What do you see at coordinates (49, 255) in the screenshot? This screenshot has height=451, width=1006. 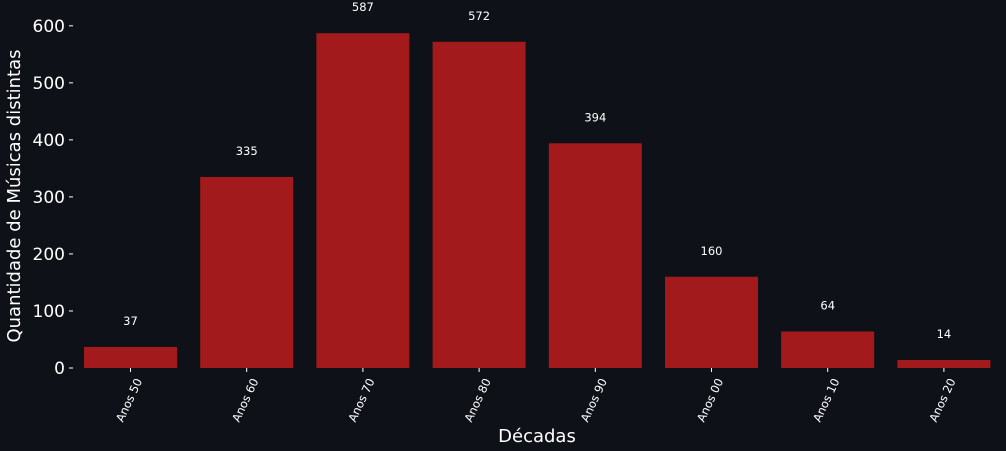 I see `y-tick-label-200: 200` at bounding box center [49, 255].